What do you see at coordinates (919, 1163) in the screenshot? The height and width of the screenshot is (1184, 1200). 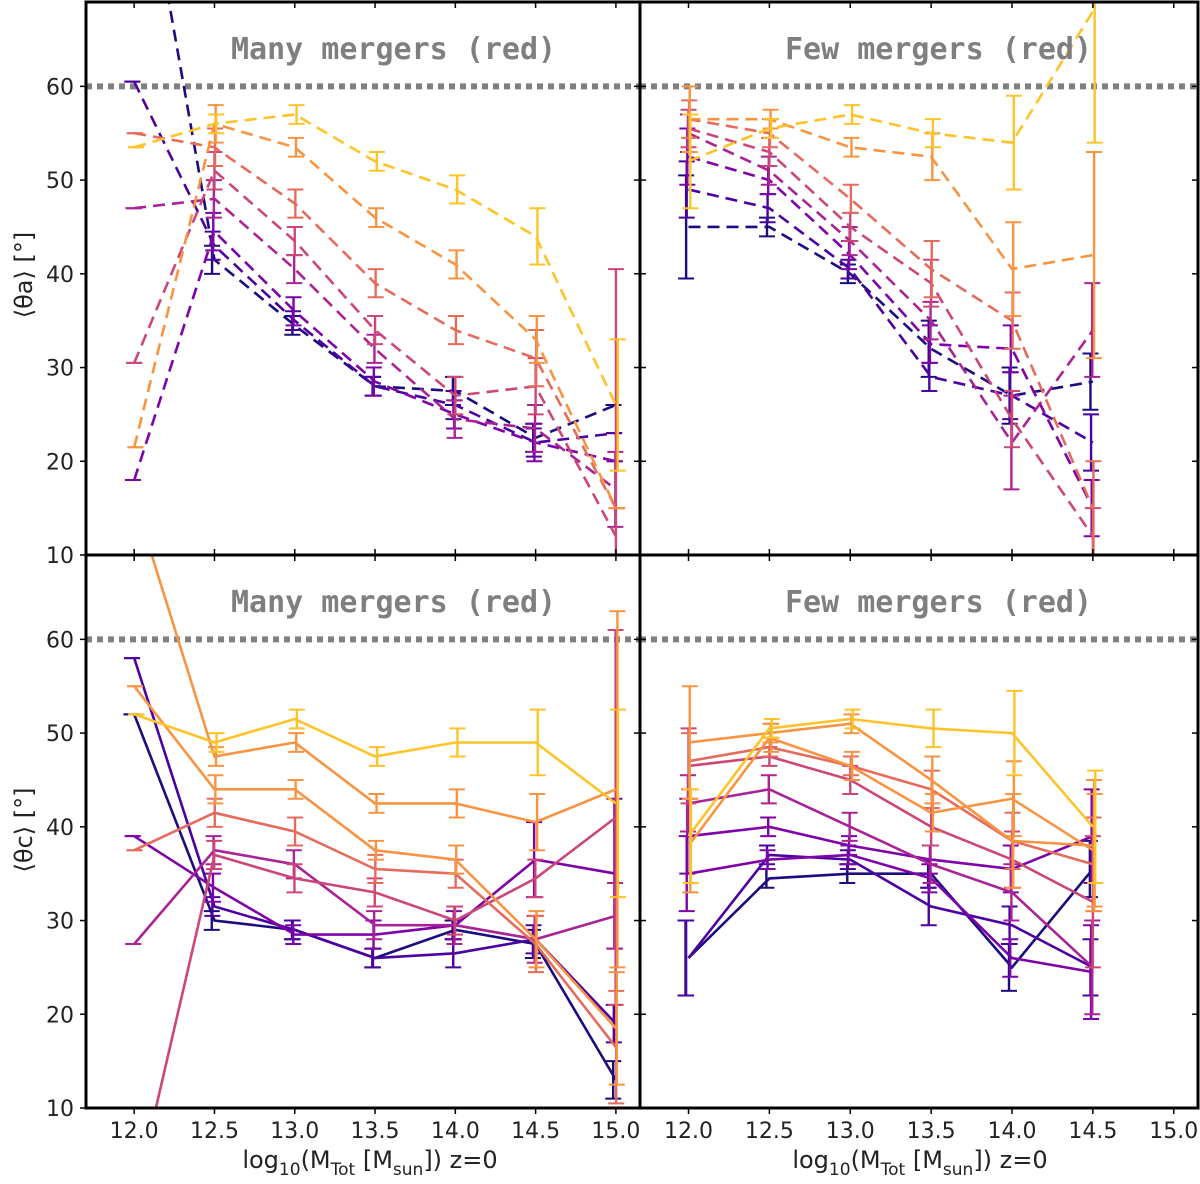 I see `x-axis-label-right: log10(MTot [Msun]) z=0` at bounding box center [919, 1163].